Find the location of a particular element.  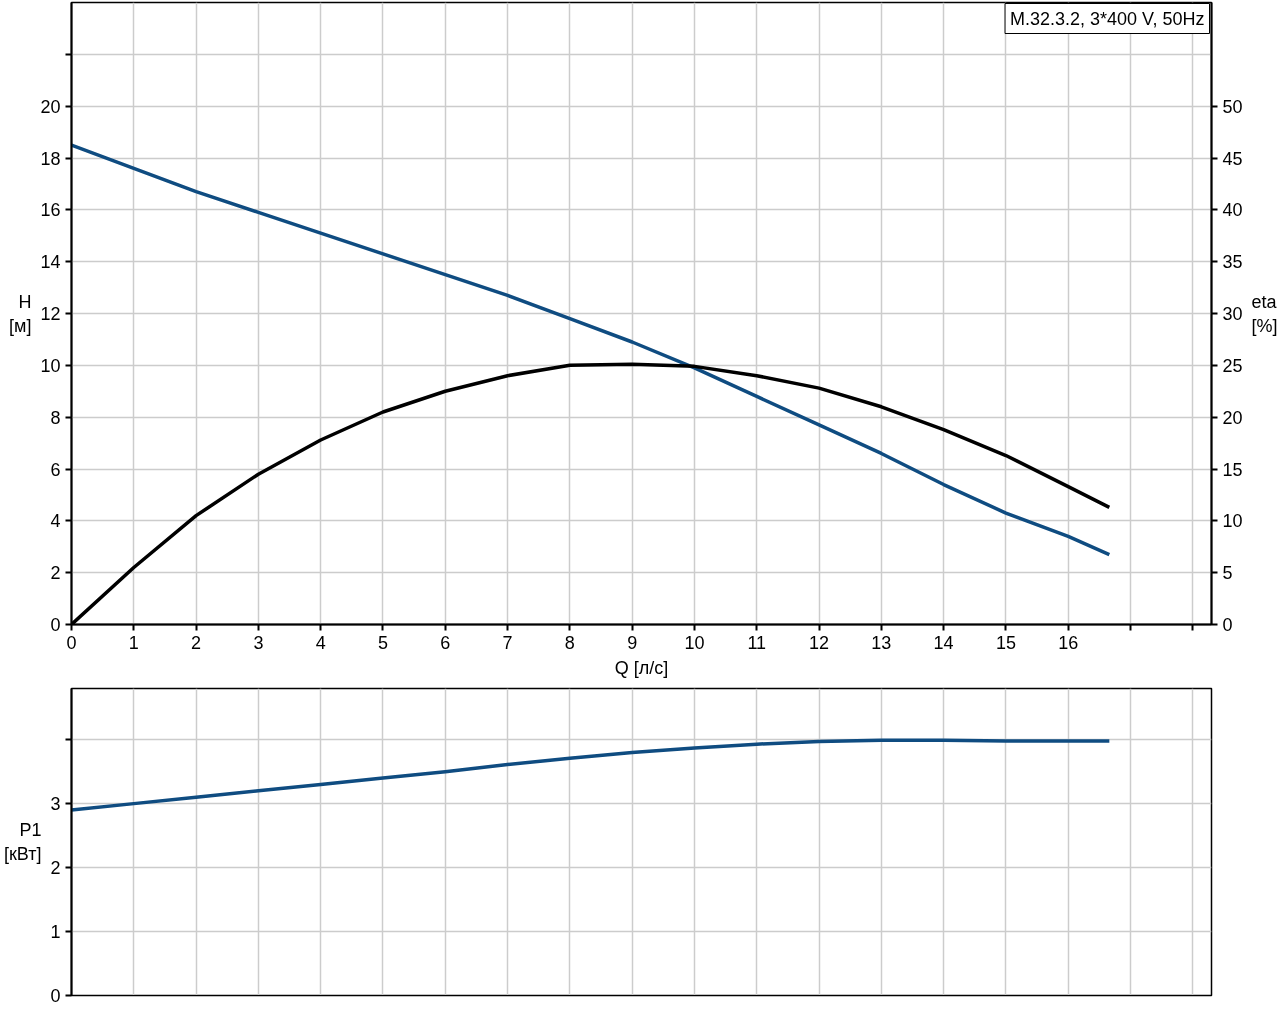

x-tick-label: 7 is located at coordinates (507, 642).